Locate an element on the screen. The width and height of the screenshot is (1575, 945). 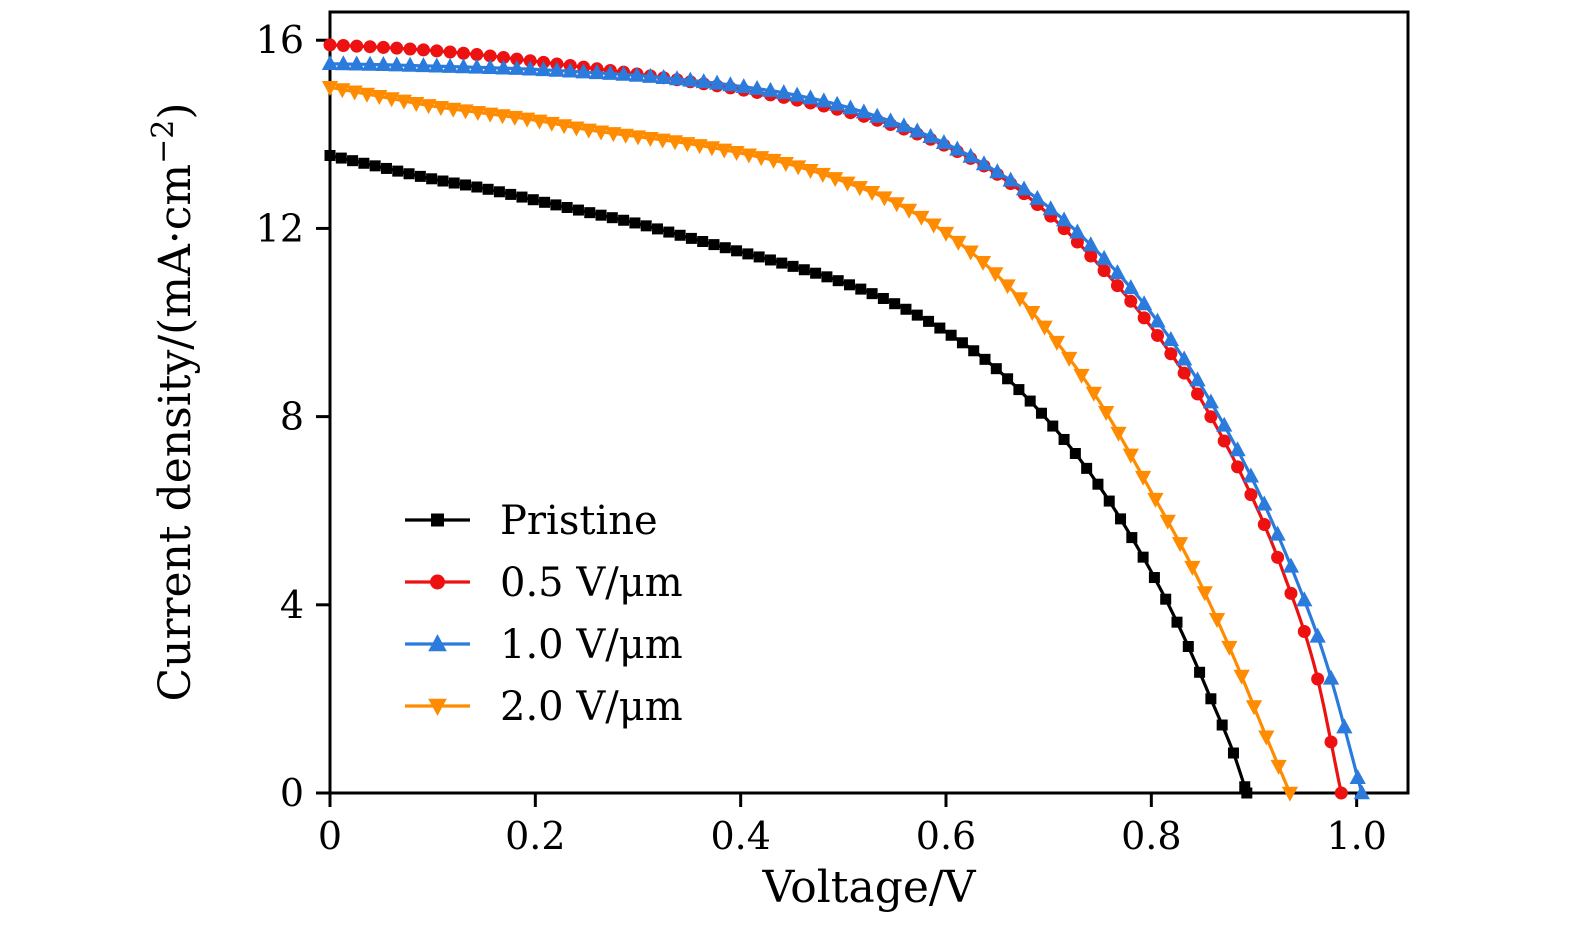
legend-item: 1.0 V/μm is located at coordinates (544, 645).